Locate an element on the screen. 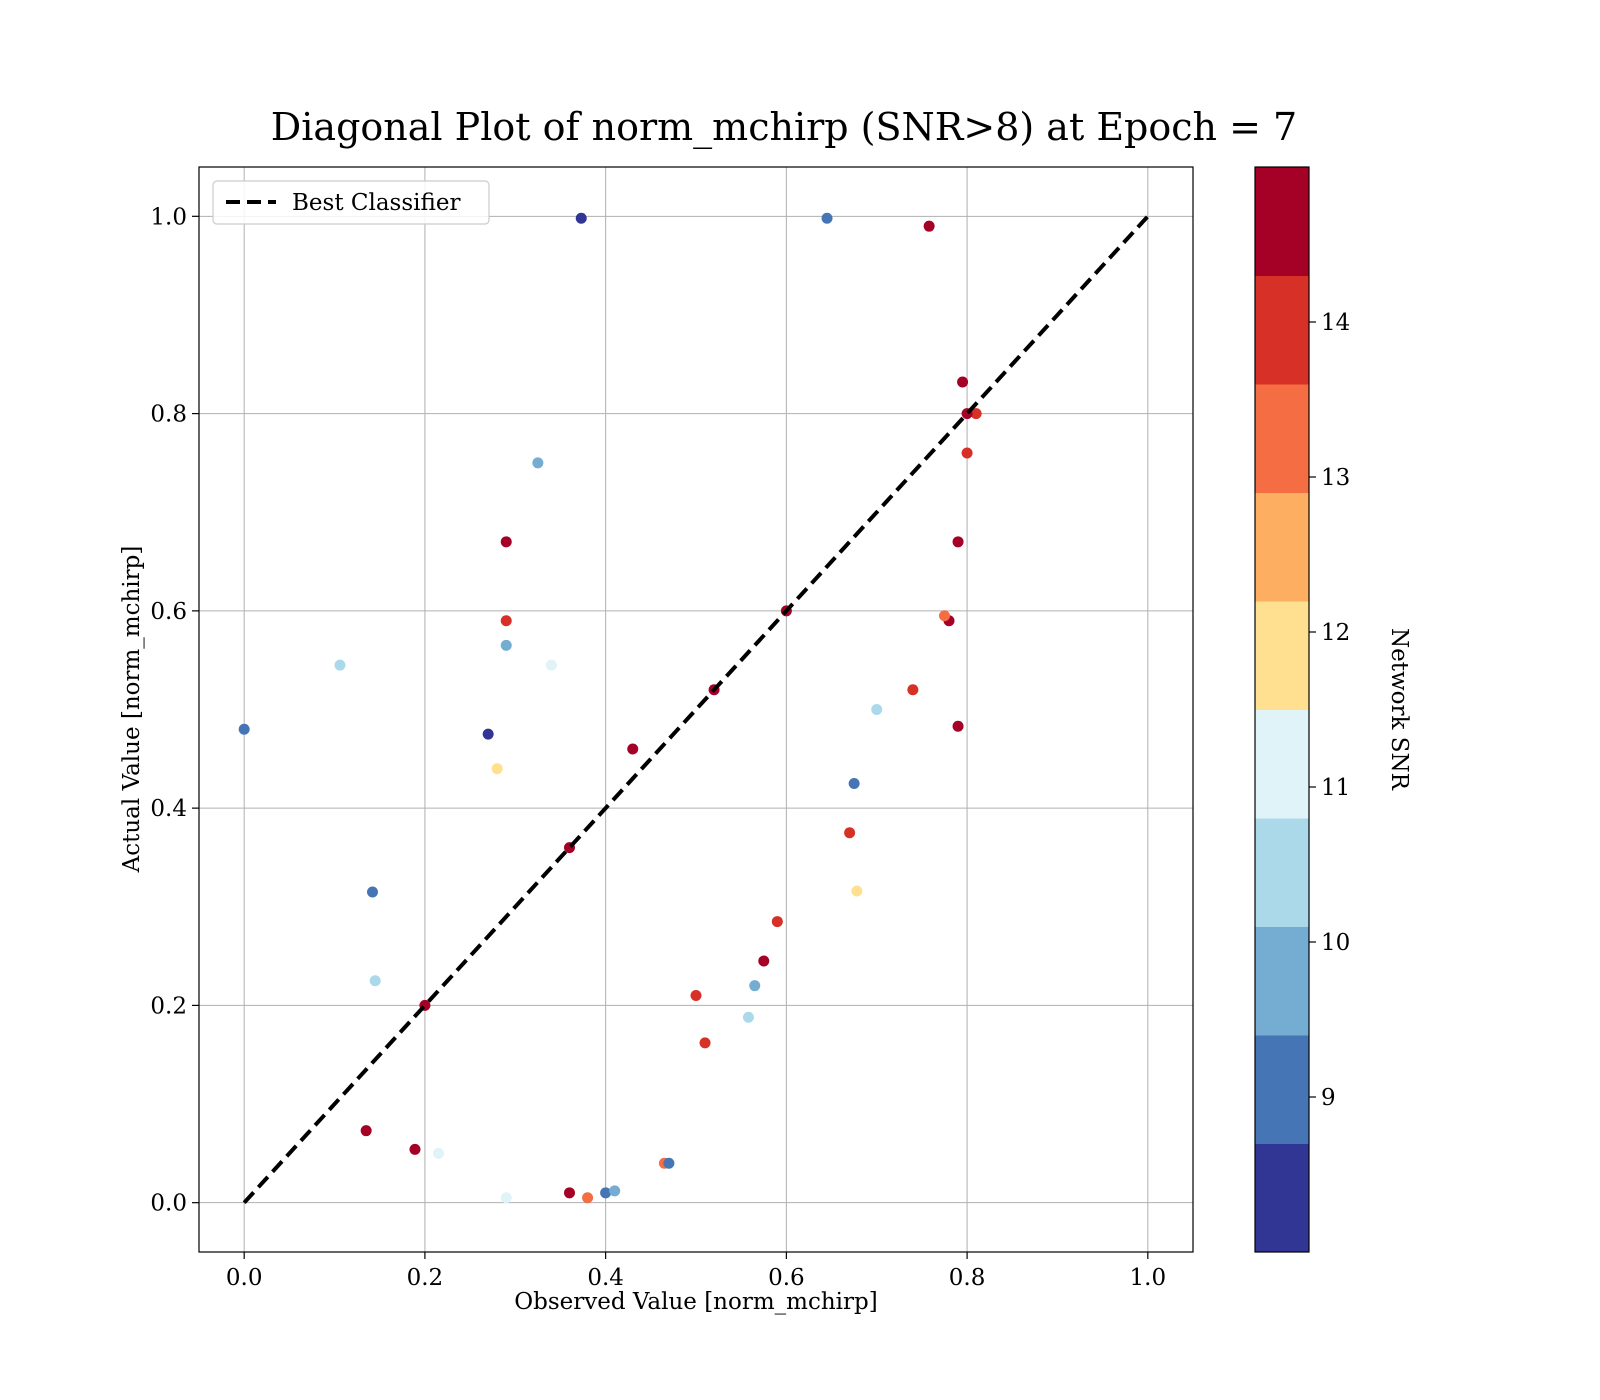 Image resolution: width=1600 pixels, height=1400 pixels. colorbar: 9 10 11 12 13 14 Network SNR is located at coordinates (1333, 709).